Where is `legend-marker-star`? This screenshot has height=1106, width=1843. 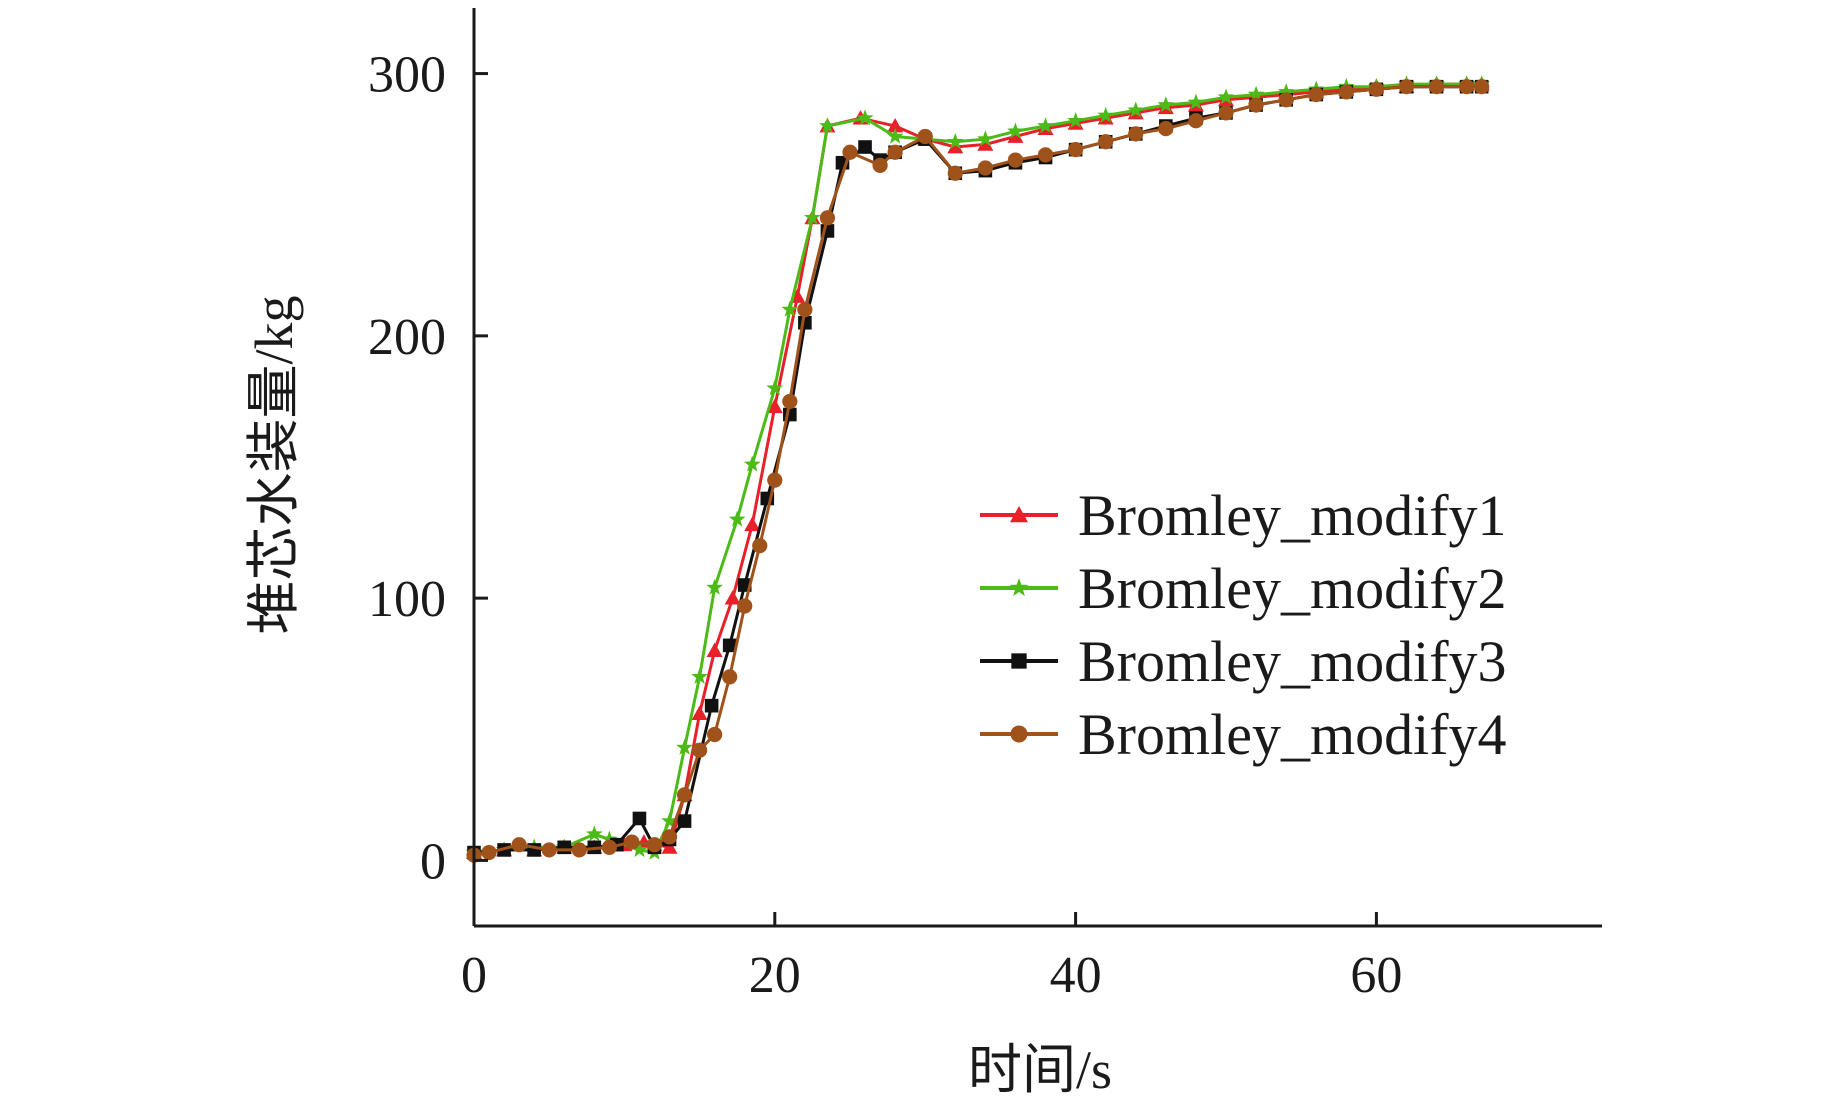
legend-marker-star is located at coordinates (1019, 587).